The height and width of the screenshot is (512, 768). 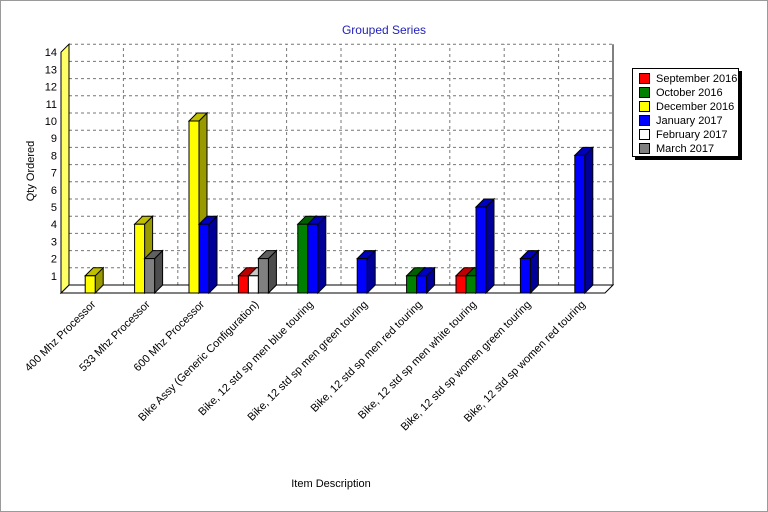 I want to click on y-axis-label: Qty Ordered, so click(x=31, y=171).